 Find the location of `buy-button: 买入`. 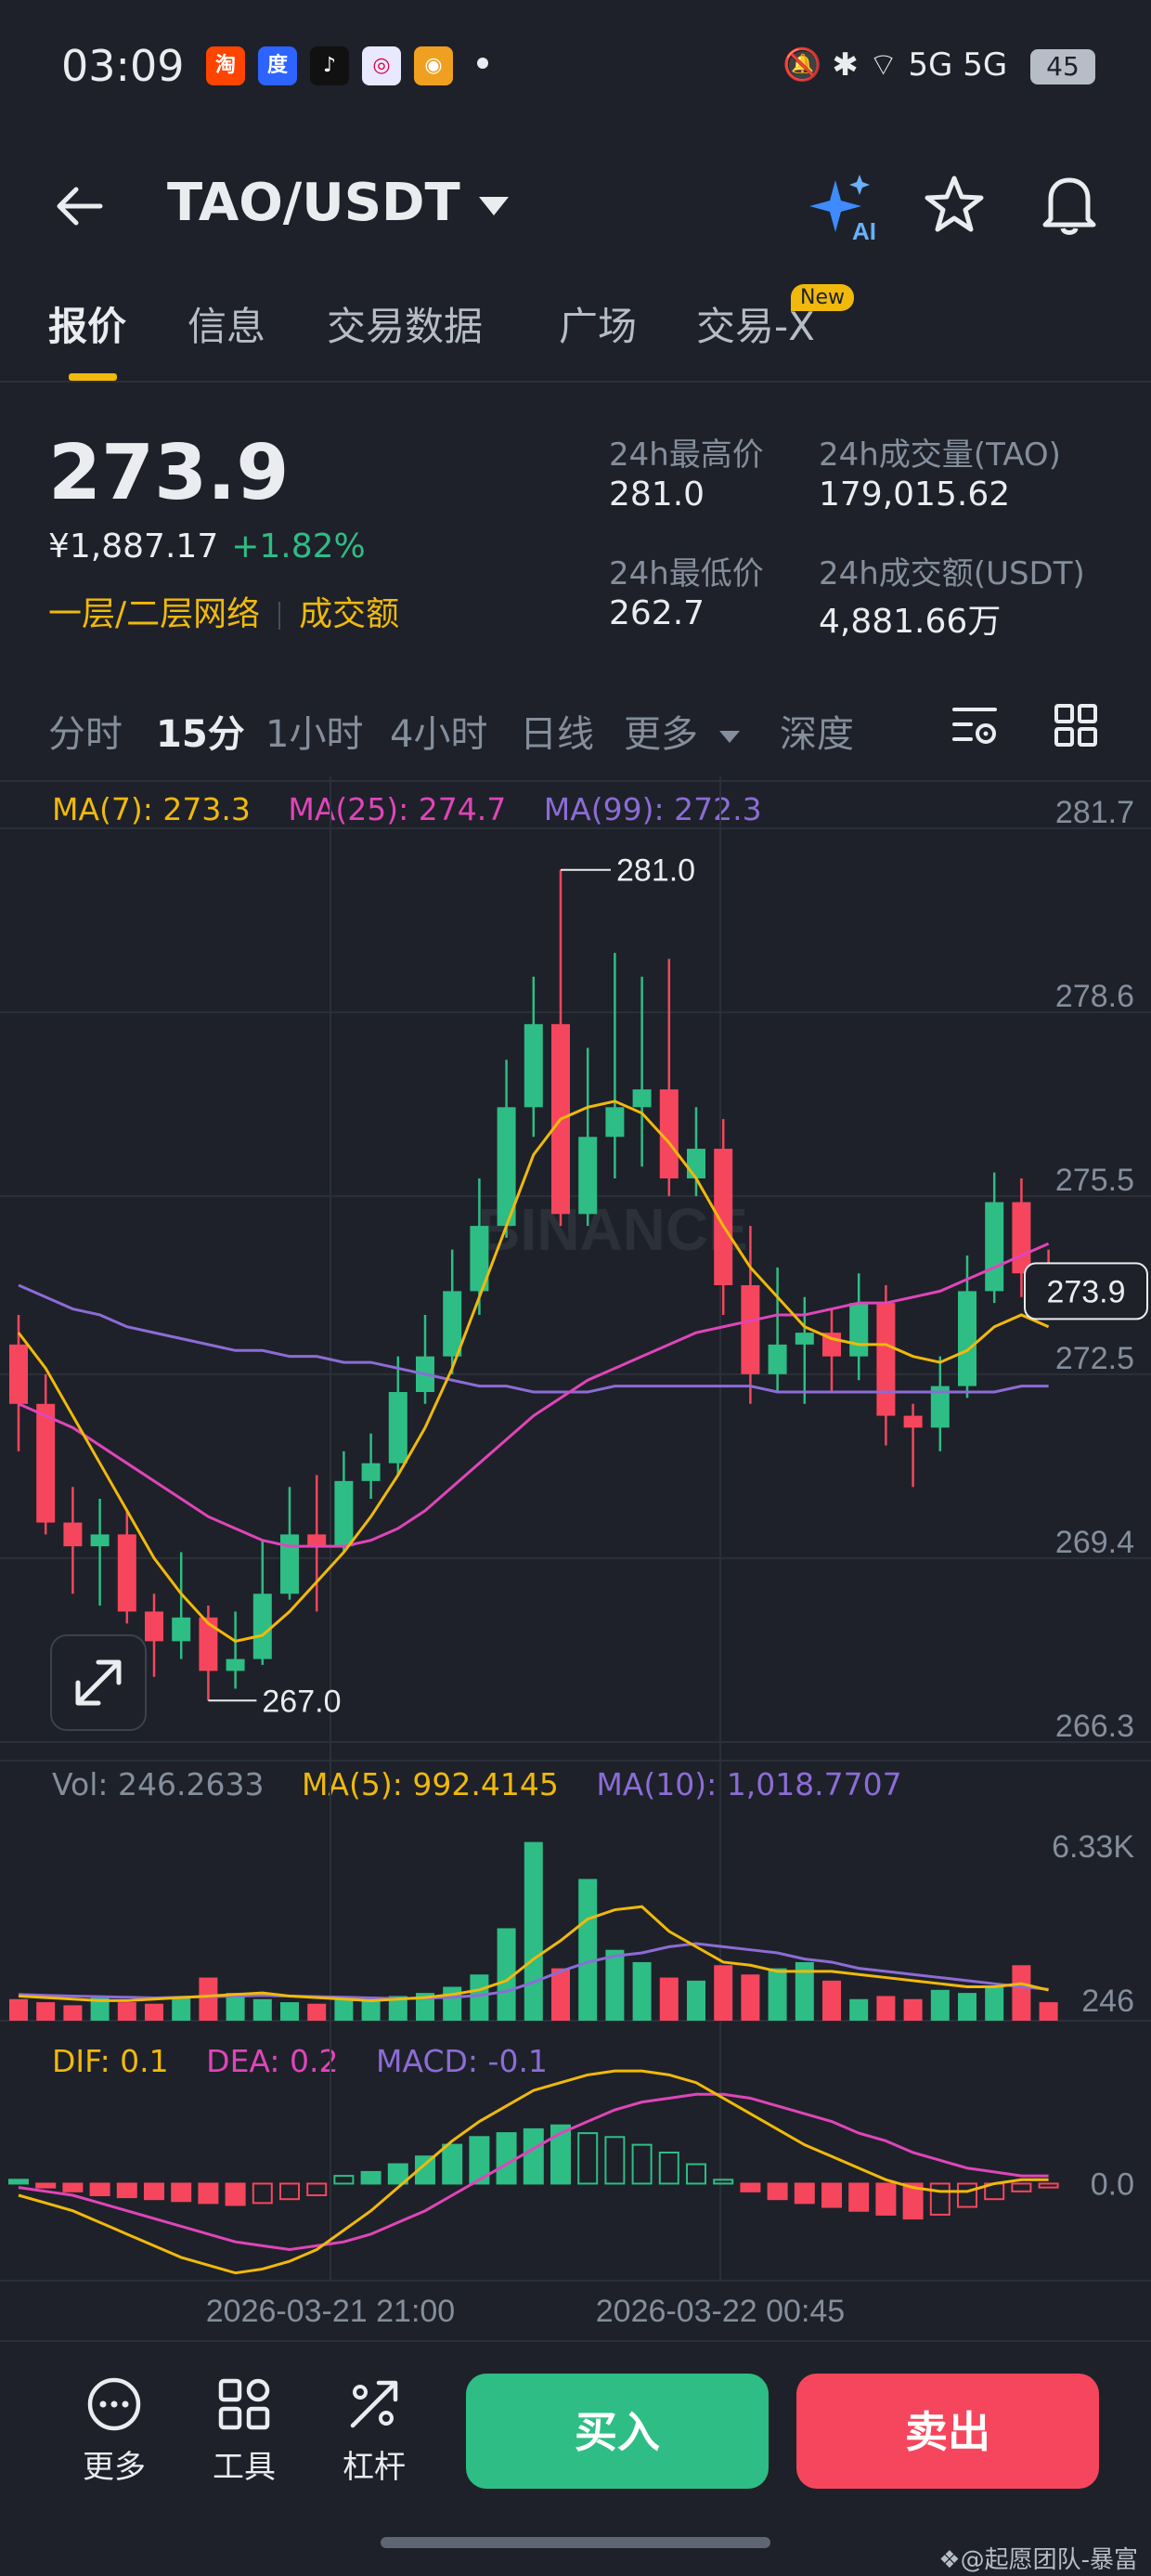

buy-button: 买入 is located at coordinates (617, 2431).